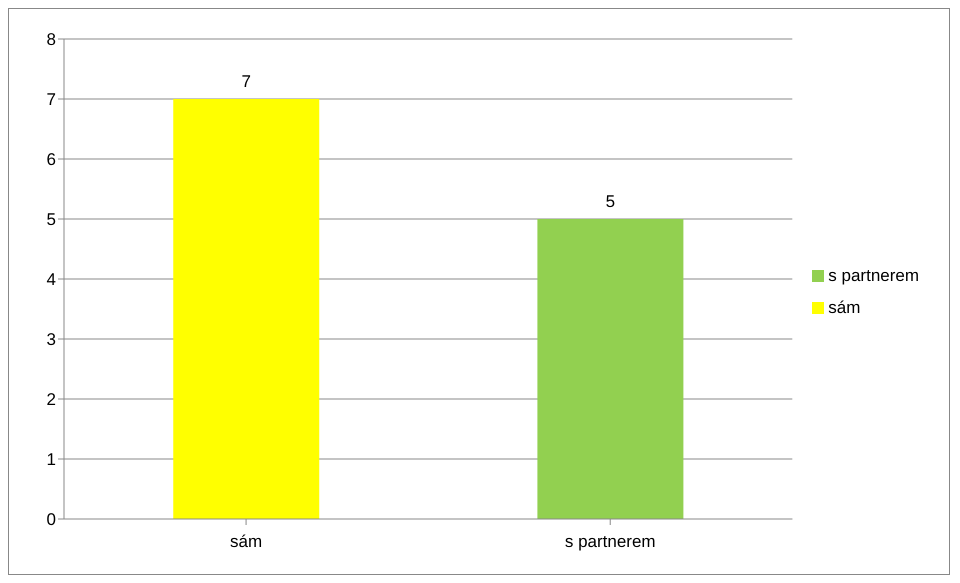 This screenshot has width=960, height=583. Describe the element at coordinates (844, 307) in the screenshot. I see `legend-label: sám` at that location.